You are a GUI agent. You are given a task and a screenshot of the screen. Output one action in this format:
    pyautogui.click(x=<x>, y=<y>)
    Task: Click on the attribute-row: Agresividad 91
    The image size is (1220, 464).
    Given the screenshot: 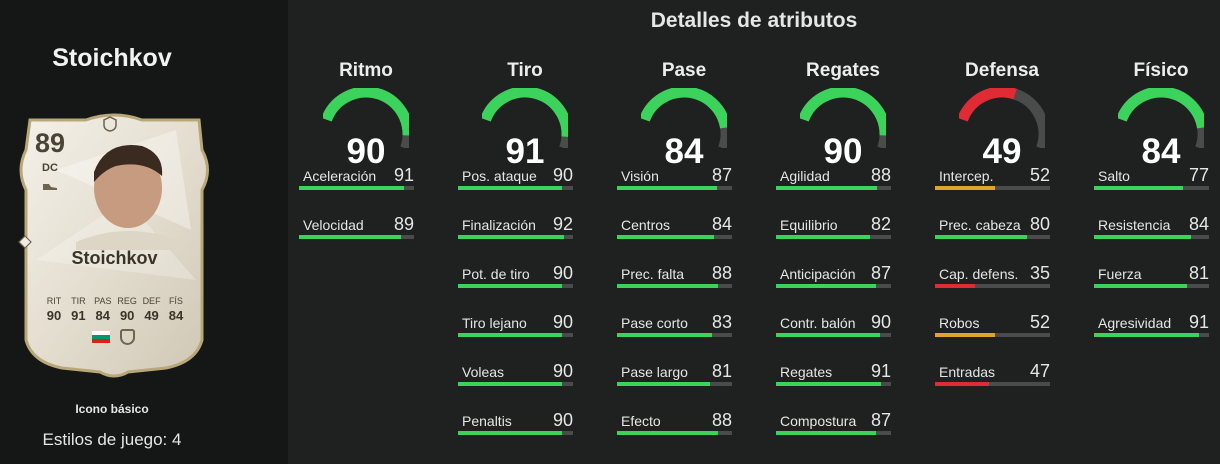 What is the action you would take?
    pyautogui.click(x=1151, y=325)
    